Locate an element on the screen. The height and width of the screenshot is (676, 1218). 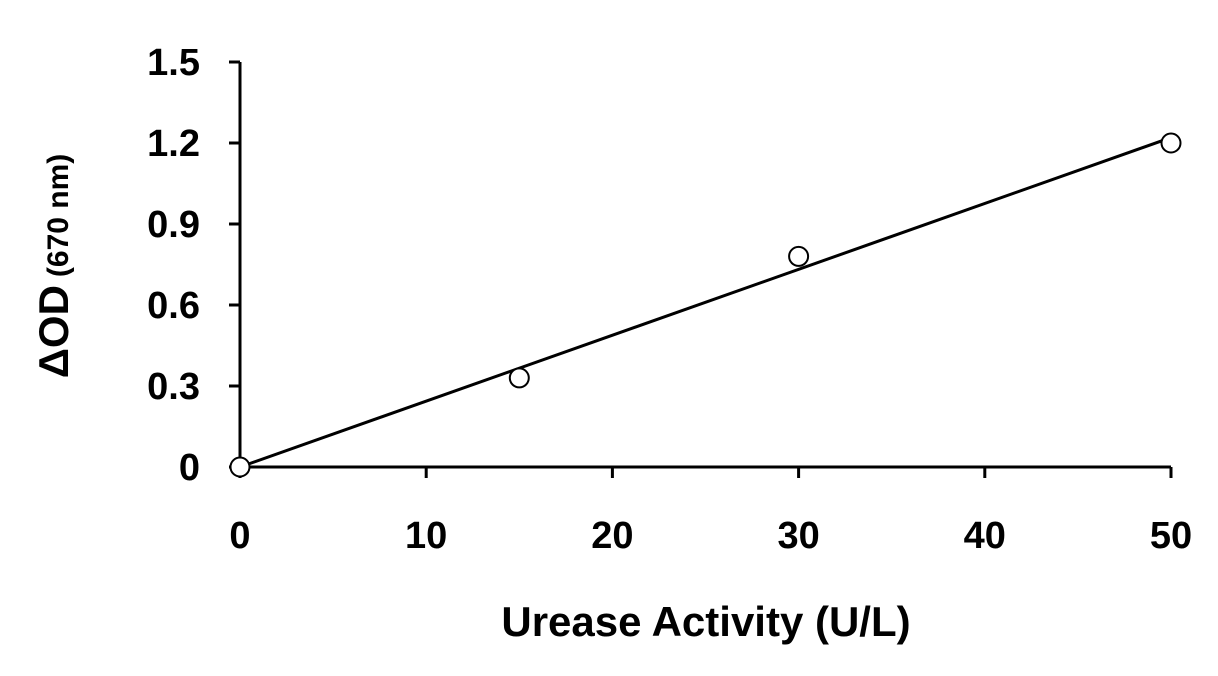
x-tick-label: 40 is located at coordinates (985, 536).